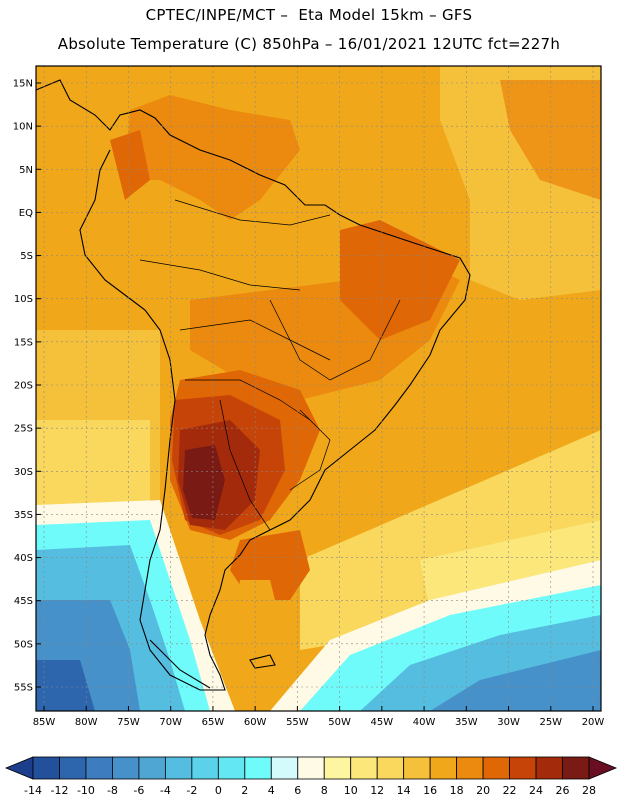 Image resolution: width=618 pixels, height=800 pixels. What do you see at coordinates (457, 790) in the screenshot?
I see `colorbar-tick-label: 18` at bounding box center [457, 790].